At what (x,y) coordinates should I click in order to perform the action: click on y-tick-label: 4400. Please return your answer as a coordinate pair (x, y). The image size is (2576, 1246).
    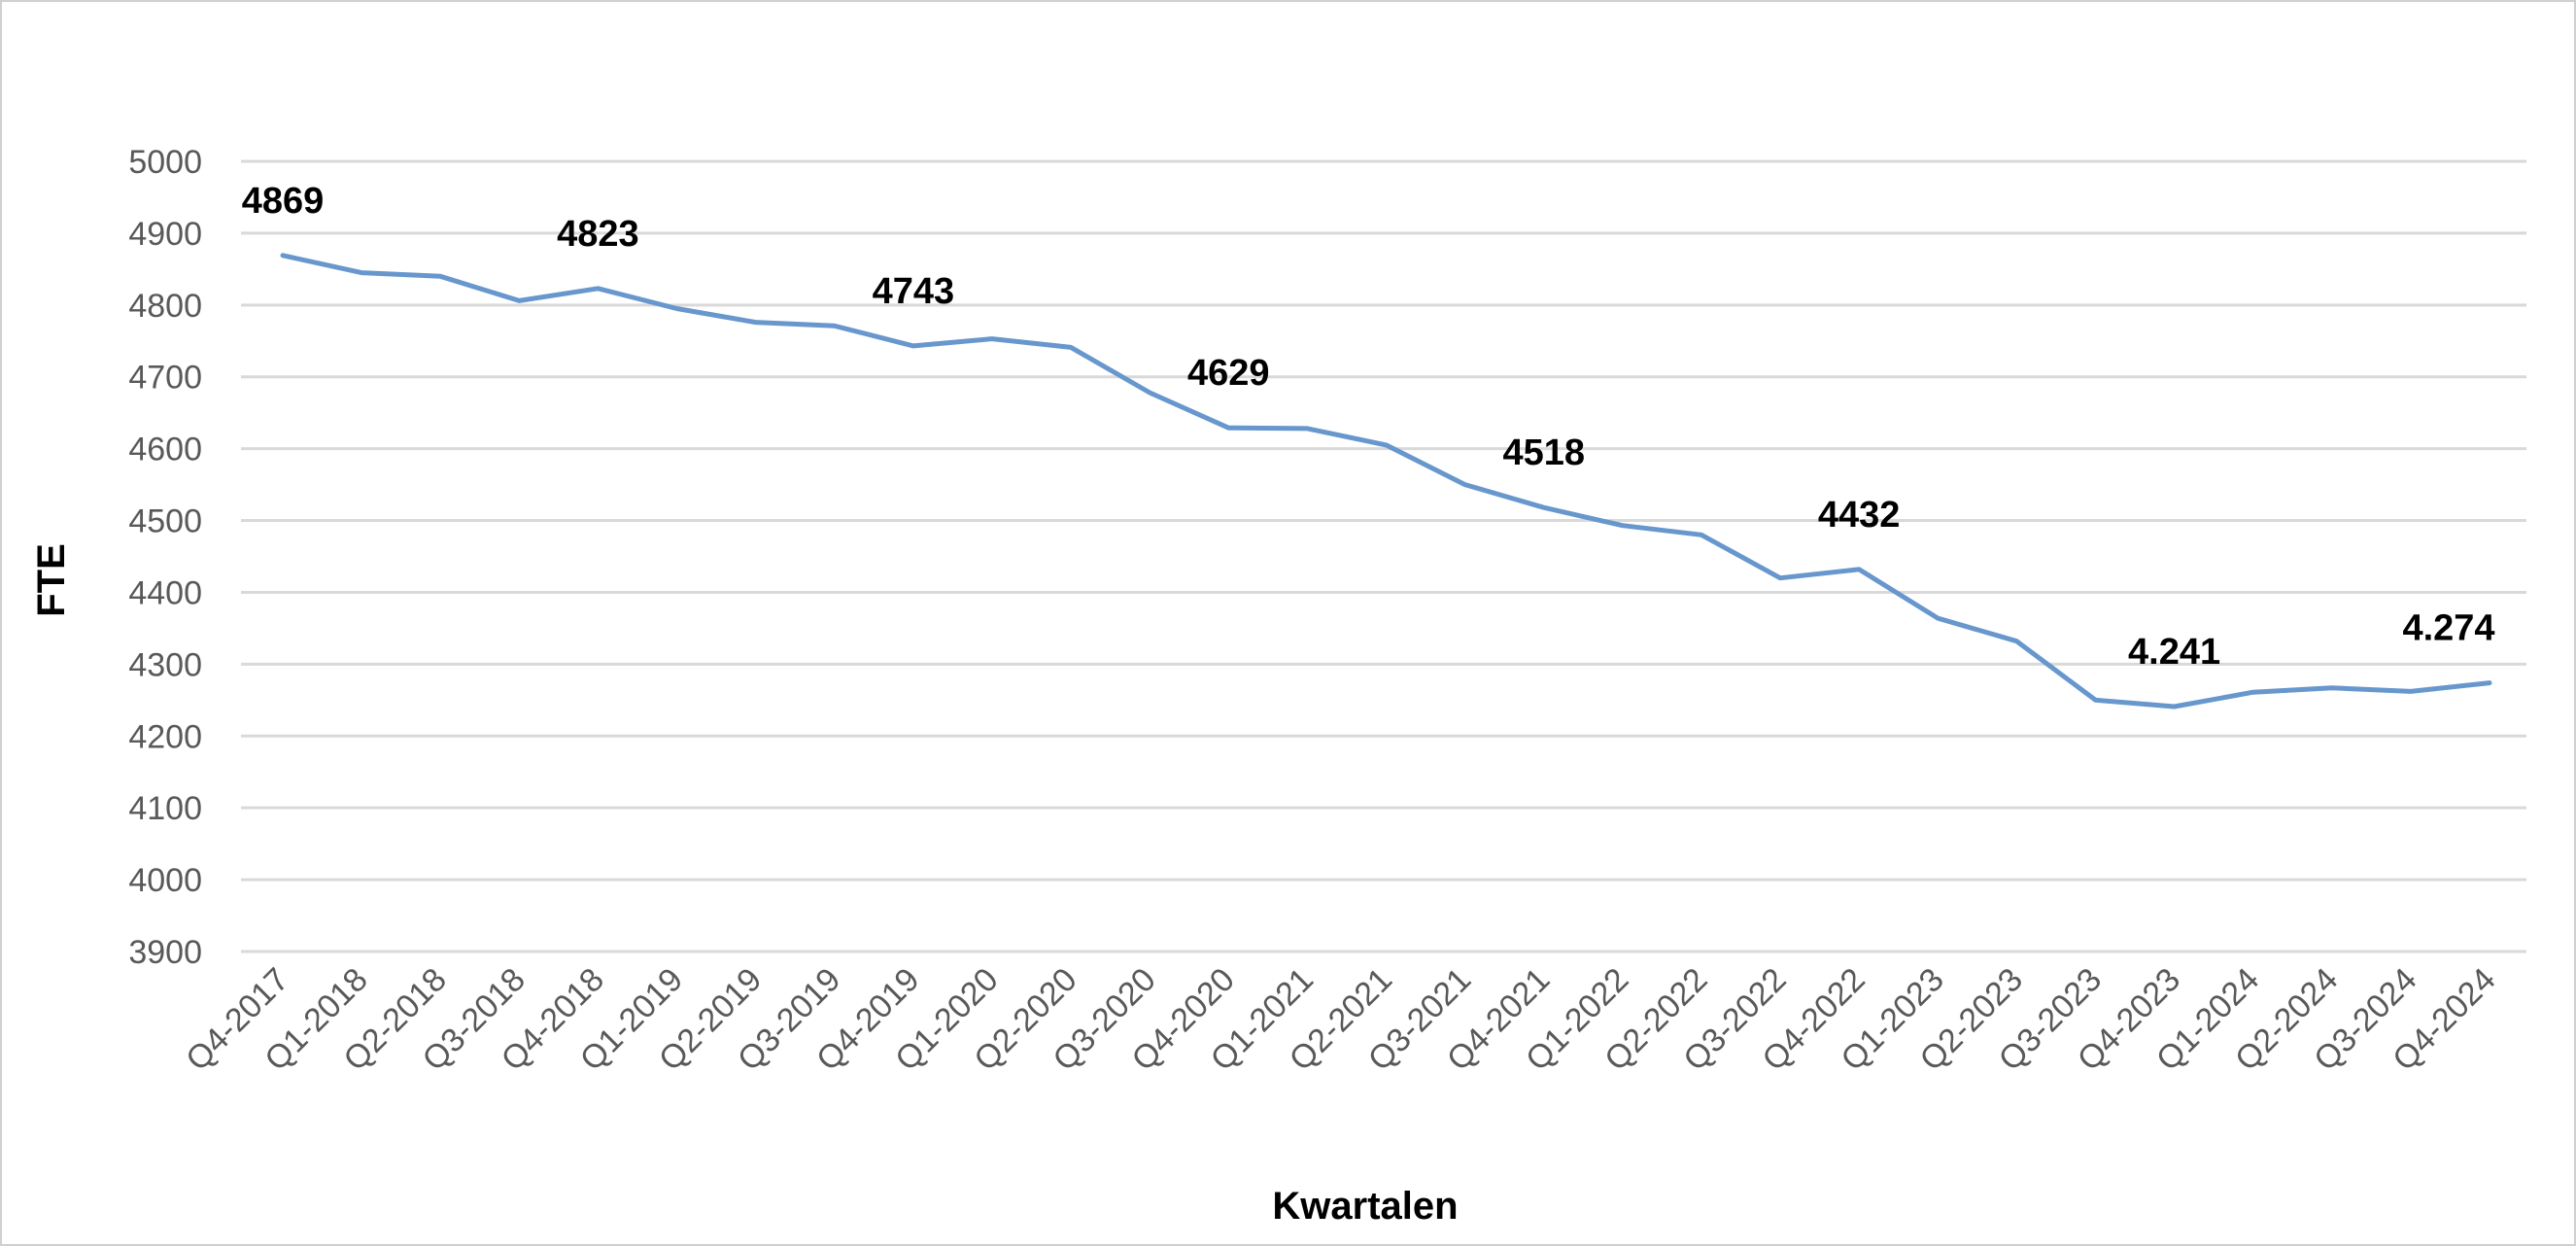
    Looking at the image, I should click on (165, 592).